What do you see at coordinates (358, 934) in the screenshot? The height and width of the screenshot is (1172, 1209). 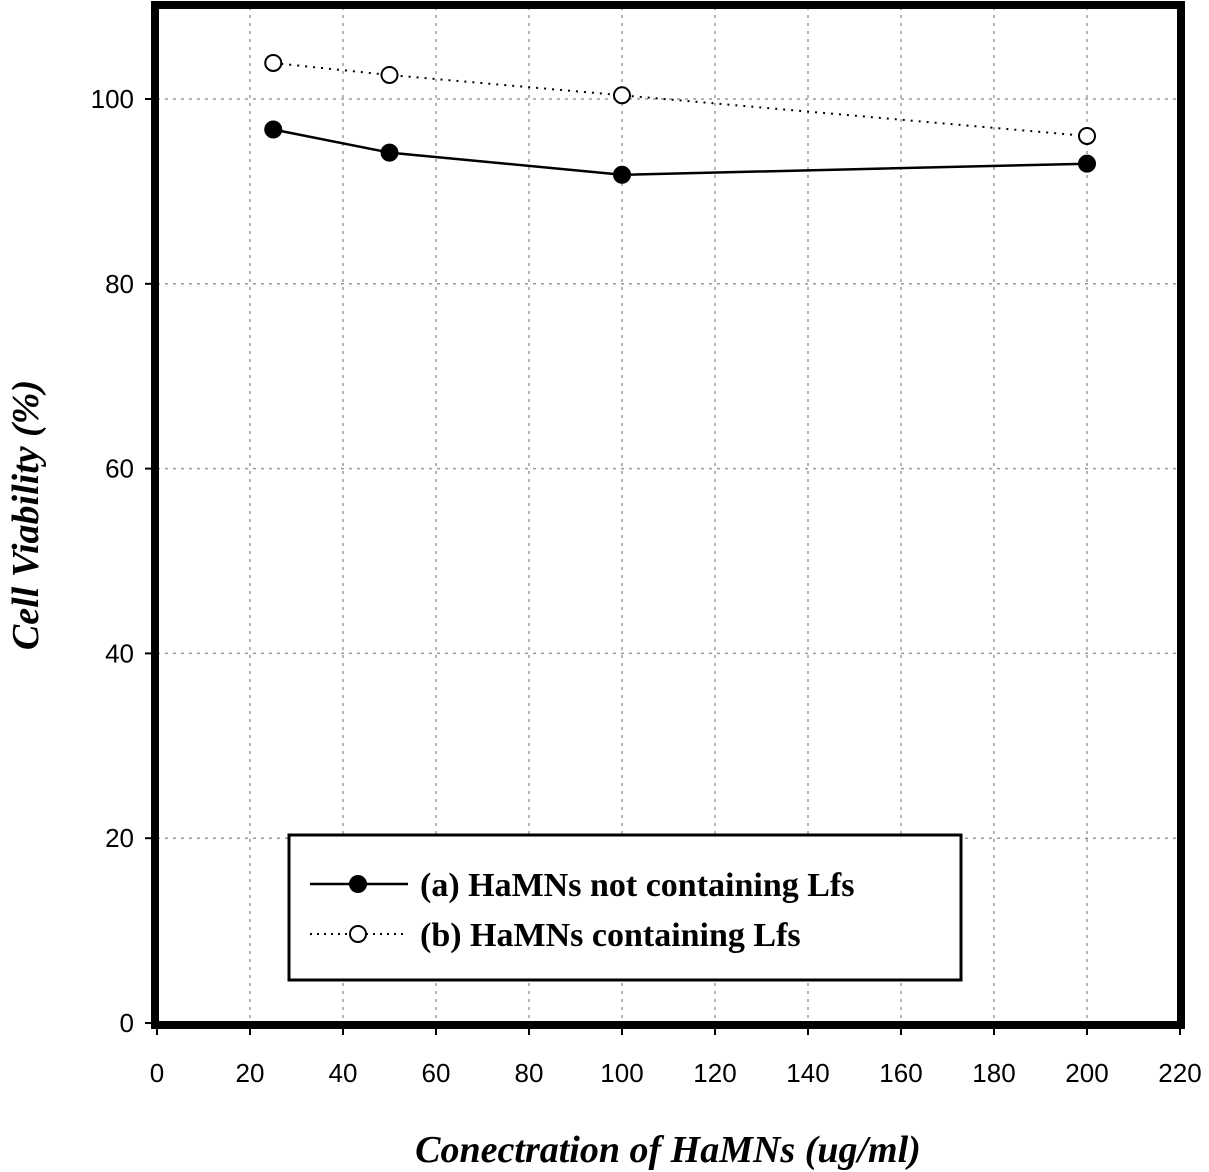 I see `legend-marker-b` at bounding box center [358, 934].